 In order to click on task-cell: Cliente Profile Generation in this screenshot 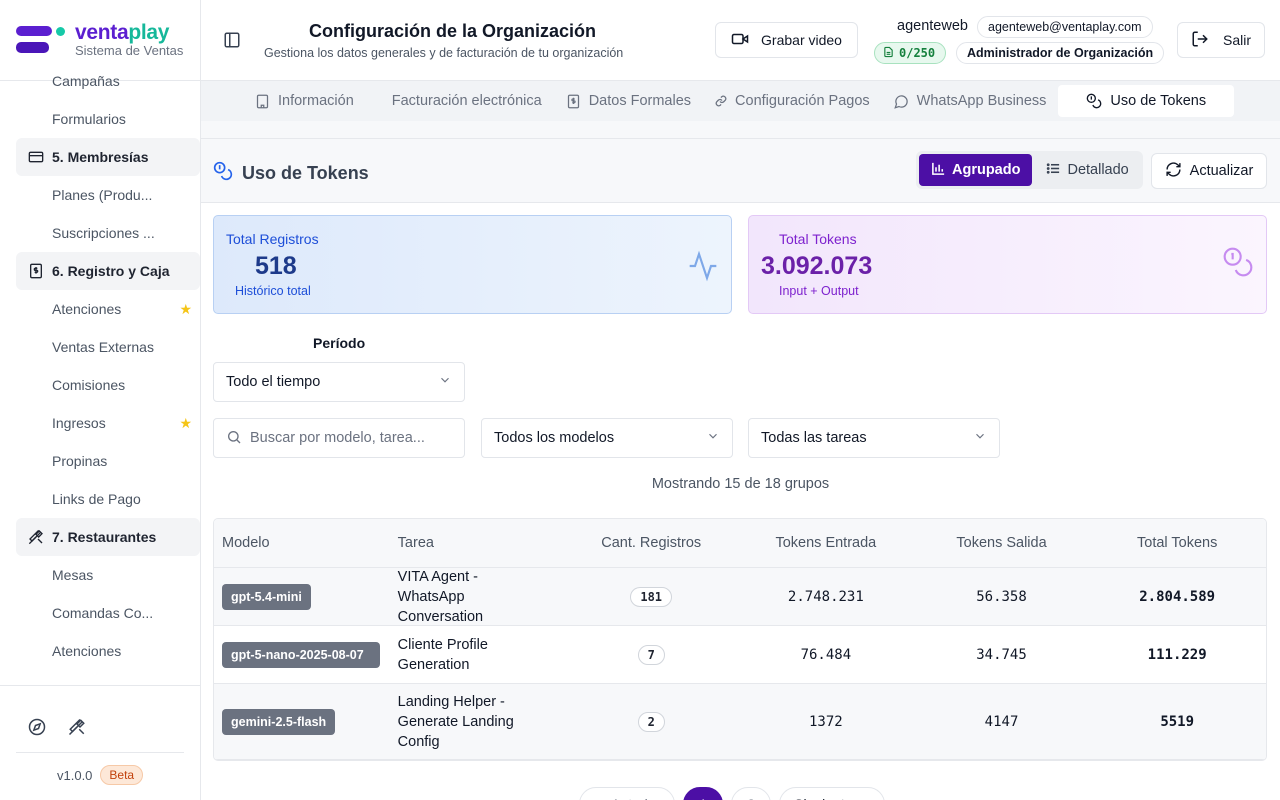, I will do `click(442, 654)`.